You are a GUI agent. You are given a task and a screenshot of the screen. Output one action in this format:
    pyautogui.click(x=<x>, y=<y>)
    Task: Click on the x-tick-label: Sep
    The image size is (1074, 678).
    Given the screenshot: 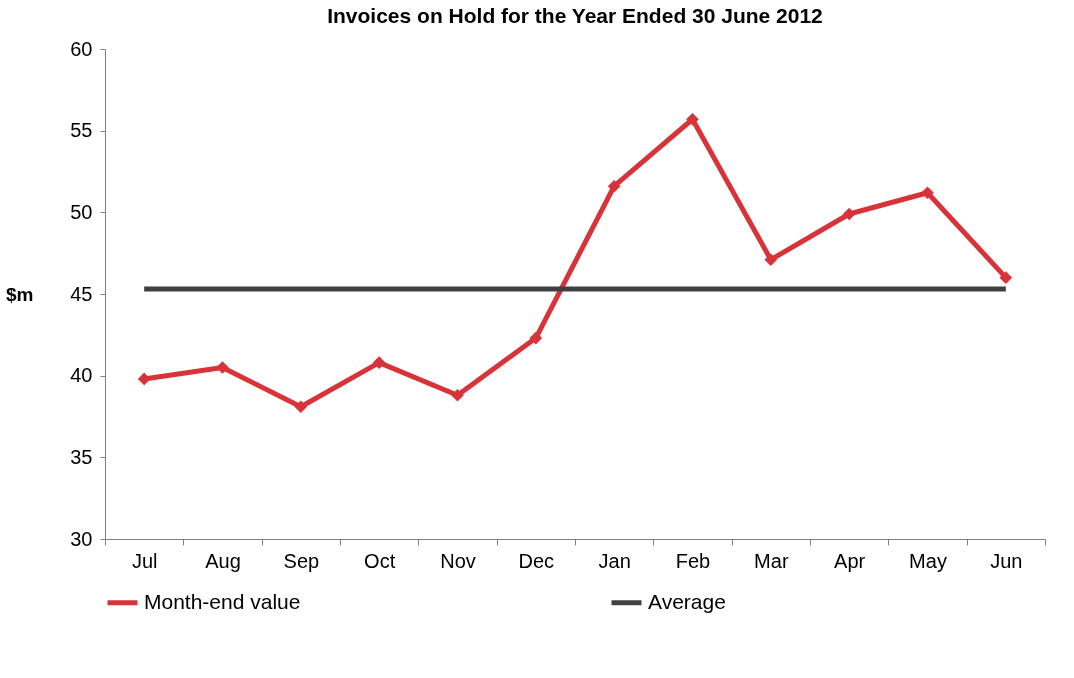 What is the action you would take?
    pyautogui.click(x=301, y=560)
    